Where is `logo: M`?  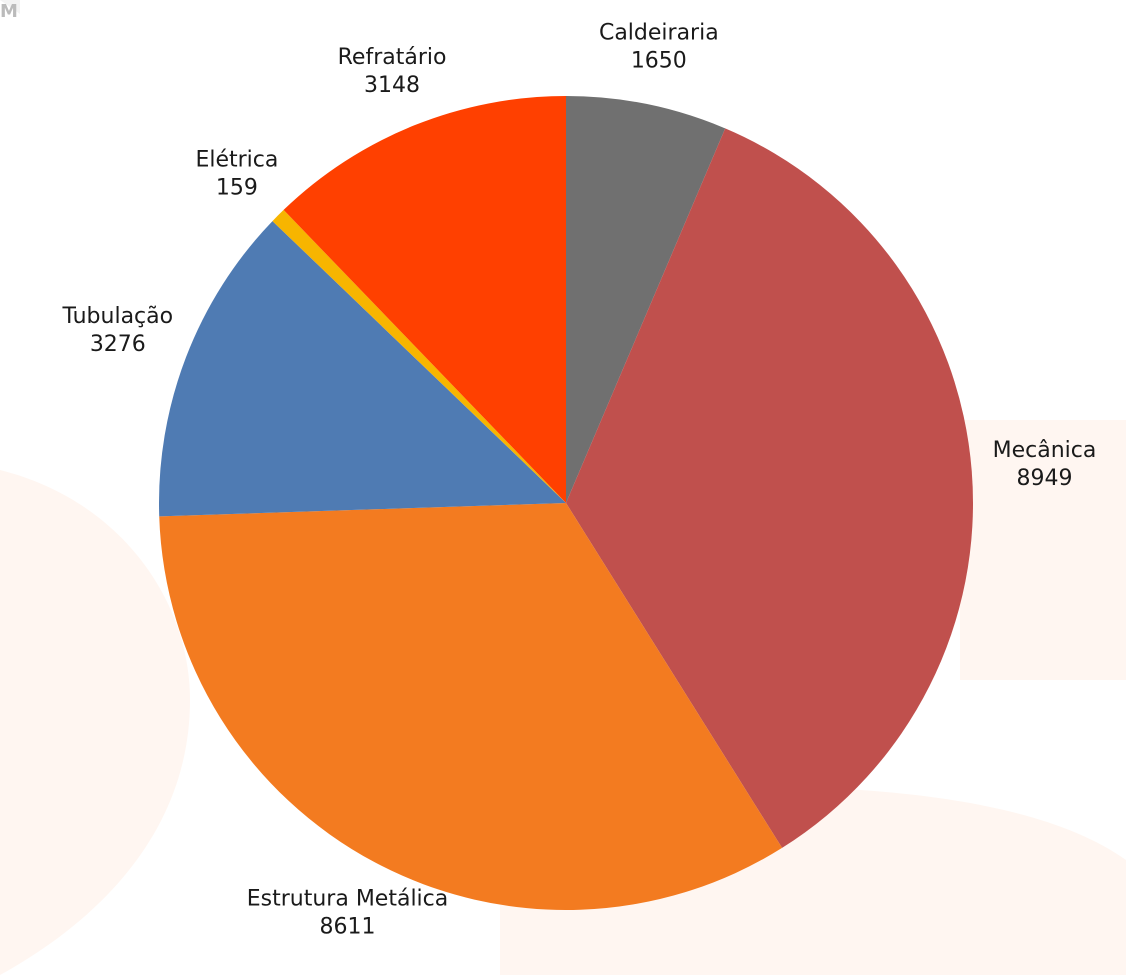 logo: M is located at coordinates (9, 11).